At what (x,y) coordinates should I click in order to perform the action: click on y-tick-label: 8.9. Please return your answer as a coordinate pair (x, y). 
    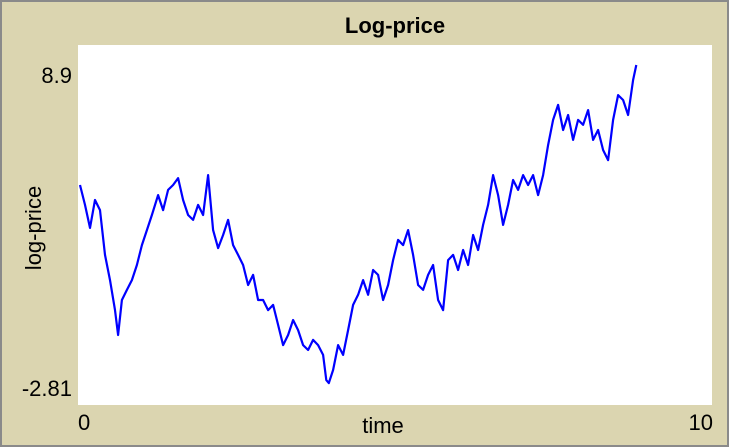
    Looking at the image, I should click on (56, 75).